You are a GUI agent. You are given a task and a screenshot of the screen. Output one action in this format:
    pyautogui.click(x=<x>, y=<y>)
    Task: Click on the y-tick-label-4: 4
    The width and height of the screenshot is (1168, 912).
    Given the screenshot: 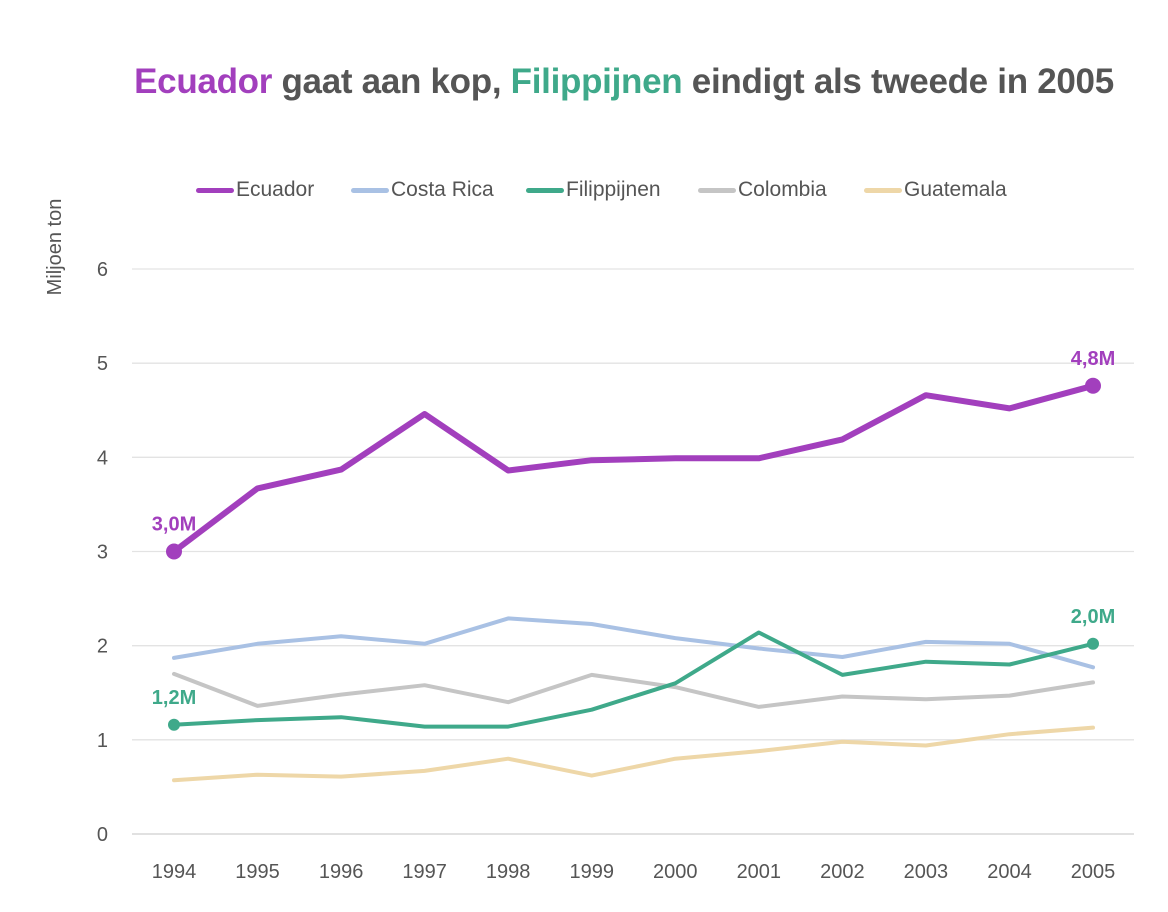 What is the action you would take?
    pyautogui.click(x=102, y=458)
    